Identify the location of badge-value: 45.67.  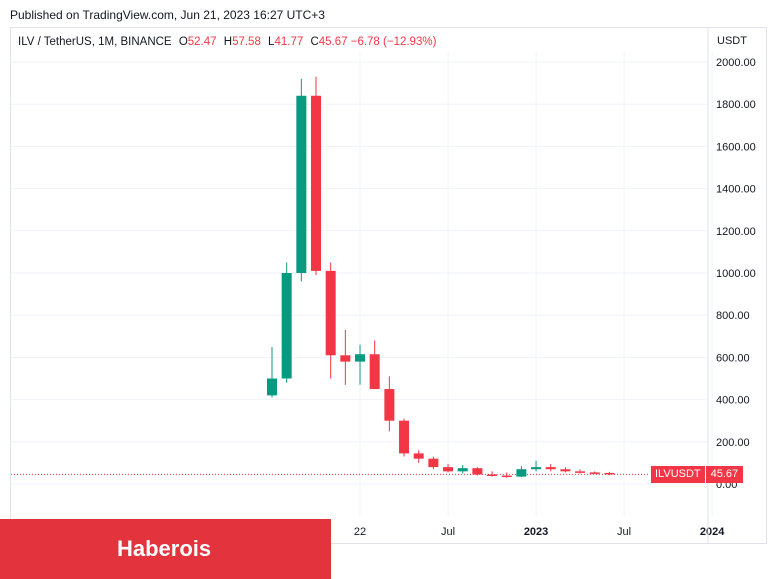
(724, 474).